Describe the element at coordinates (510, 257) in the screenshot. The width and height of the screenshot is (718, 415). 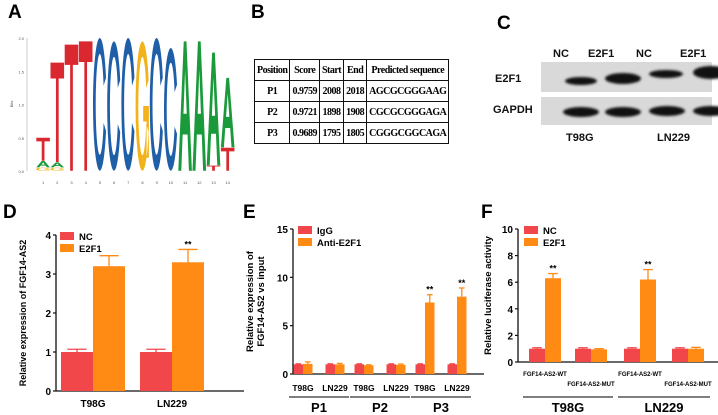
I see `y-tick-label: 8` at that location.